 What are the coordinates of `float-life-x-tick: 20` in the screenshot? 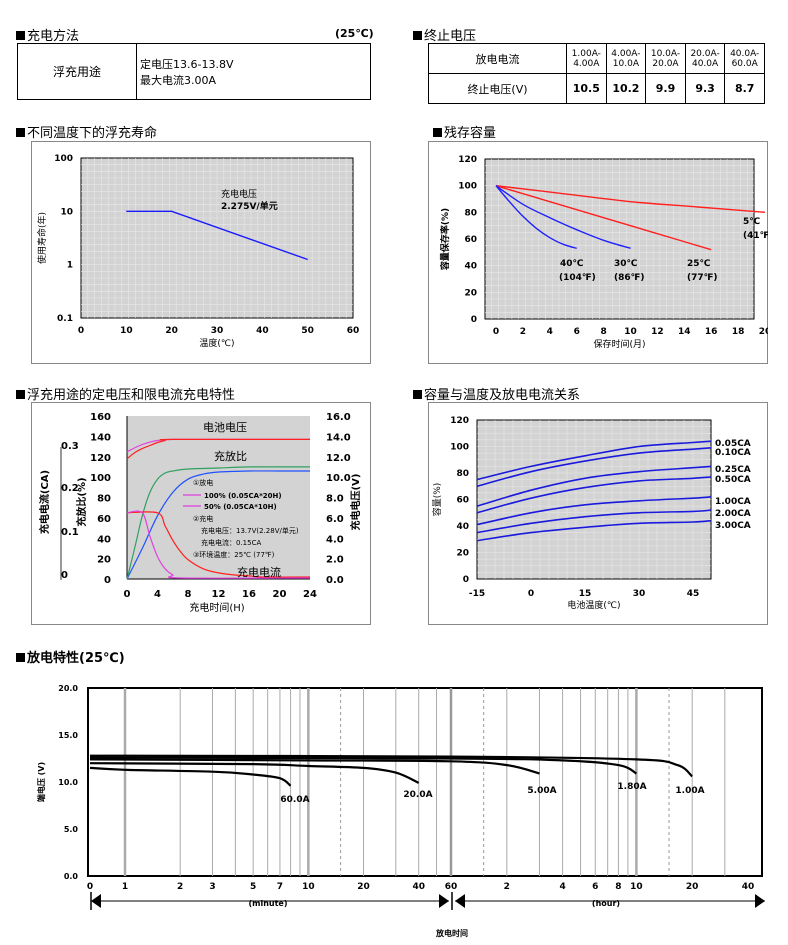 It's located at (171, 331).